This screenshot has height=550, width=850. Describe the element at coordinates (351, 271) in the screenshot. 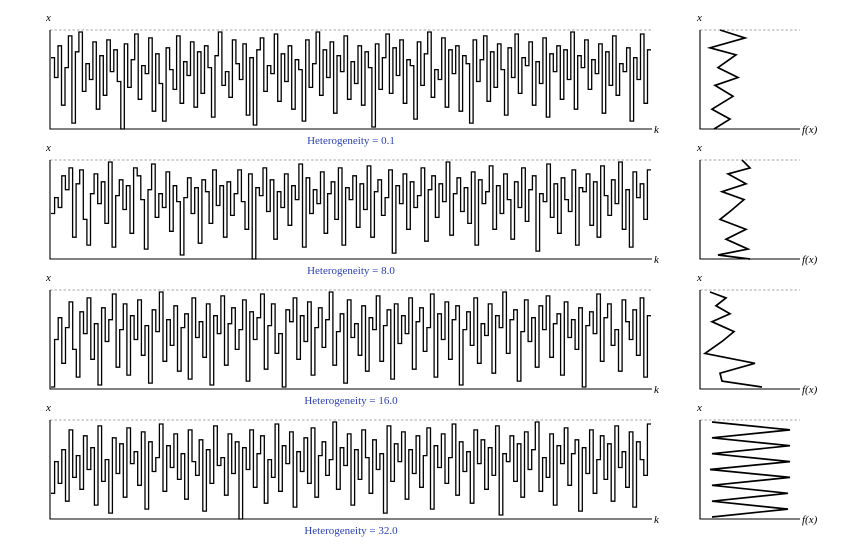

I see `panel-caption: Heterogeneity = 8.0` at that location.